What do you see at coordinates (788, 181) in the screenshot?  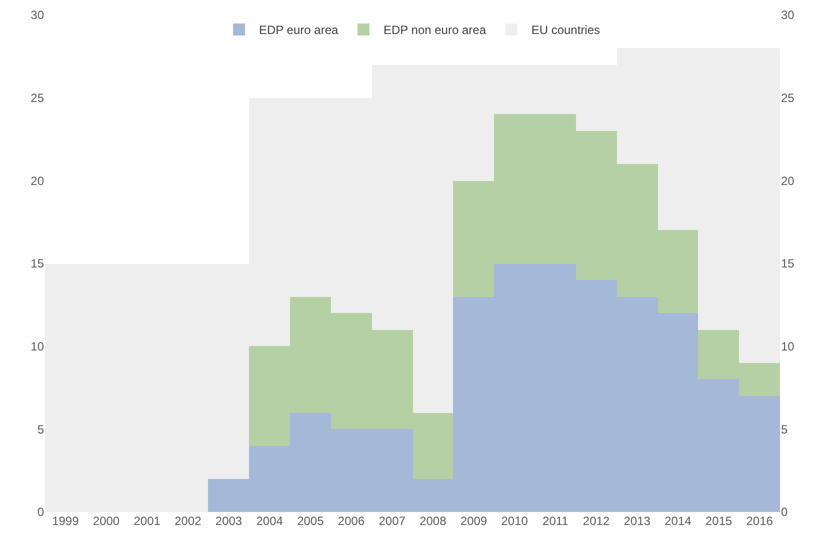 I see `y2-tick-label: 20` at bounding box center [788, 181].